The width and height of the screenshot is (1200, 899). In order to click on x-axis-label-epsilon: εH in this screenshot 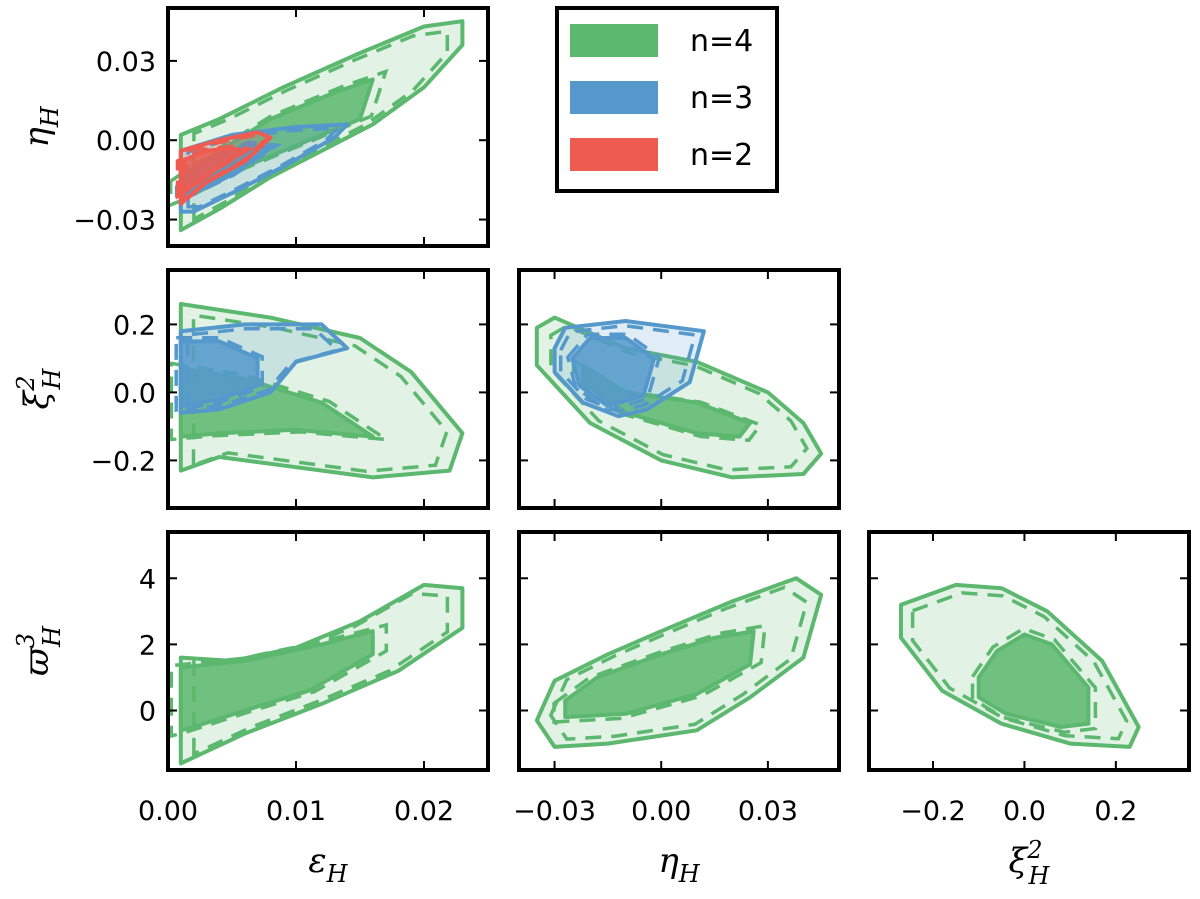, I will do `click(328, 864)`.